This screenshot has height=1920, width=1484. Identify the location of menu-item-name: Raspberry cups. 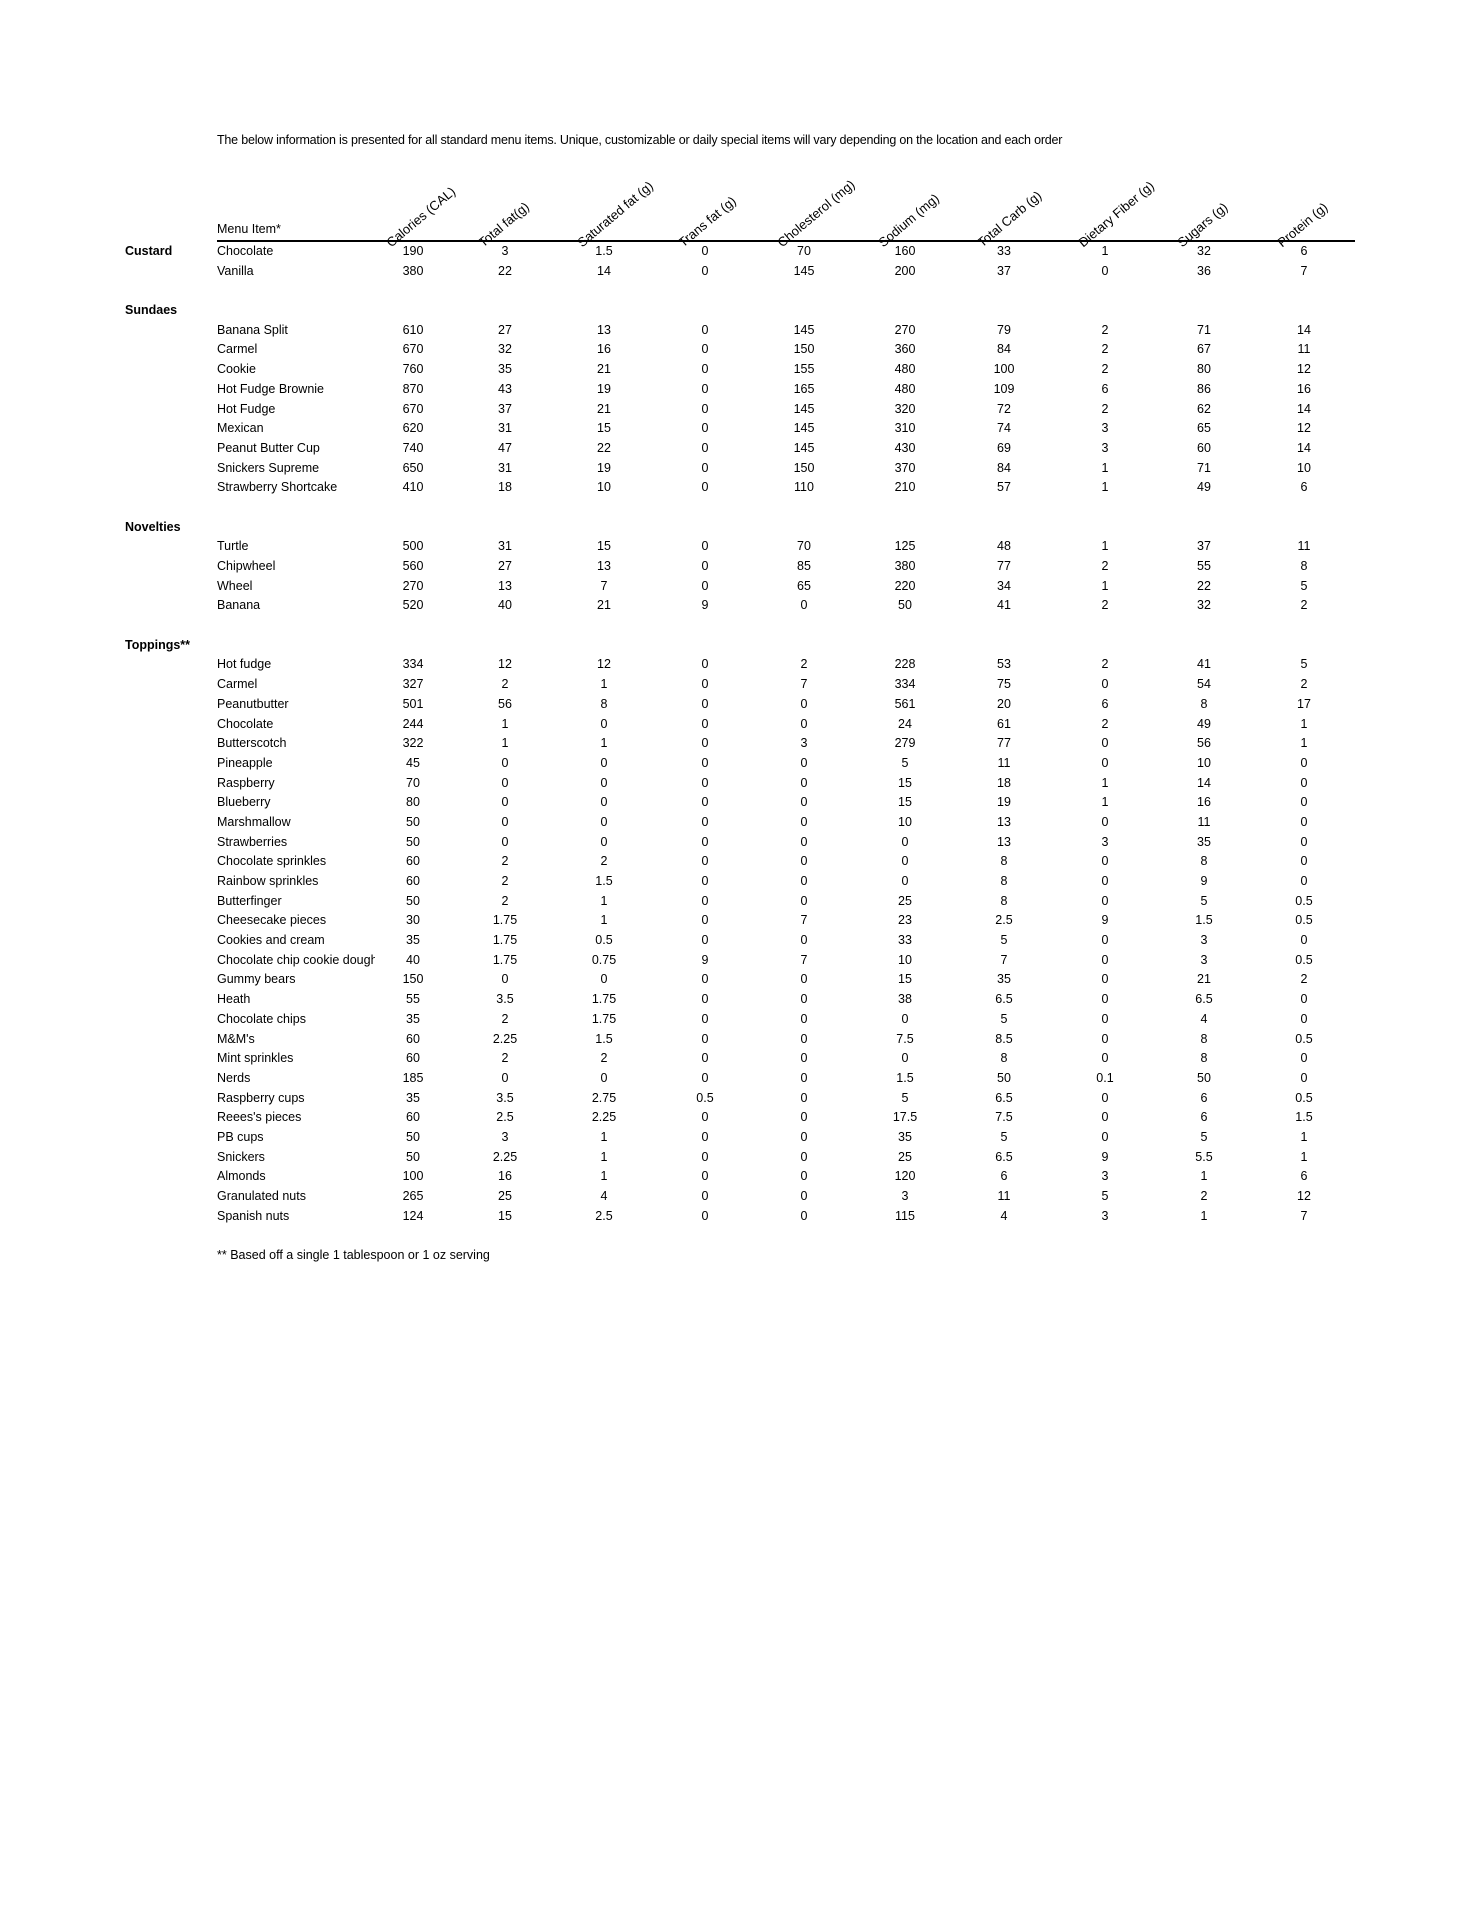
(261, 1097).